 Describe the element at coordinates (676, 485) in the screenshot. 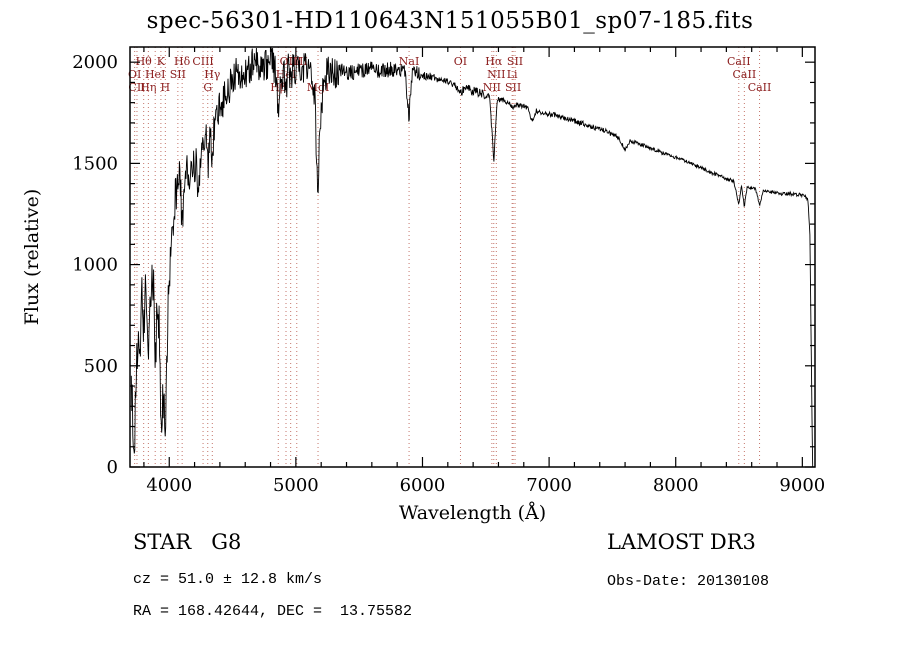

I see `x-tick-label: 8000` at that location.